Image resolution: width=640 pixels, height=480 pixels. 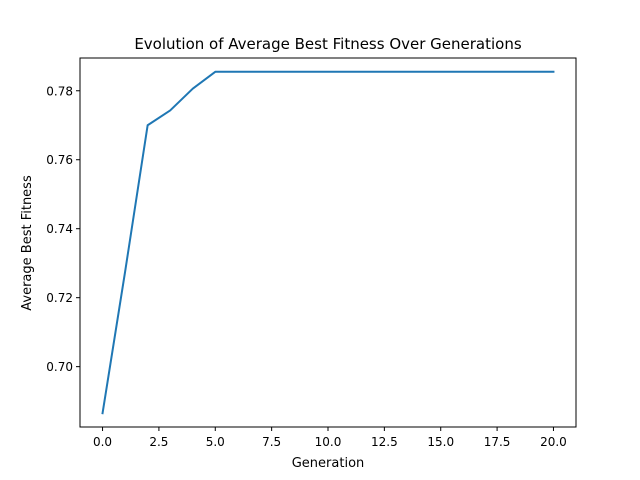 What do you see at coordinates (59, 91) in the screenshot?
I see `y-tick-label: 0.78` at bounding box center [59, 91].